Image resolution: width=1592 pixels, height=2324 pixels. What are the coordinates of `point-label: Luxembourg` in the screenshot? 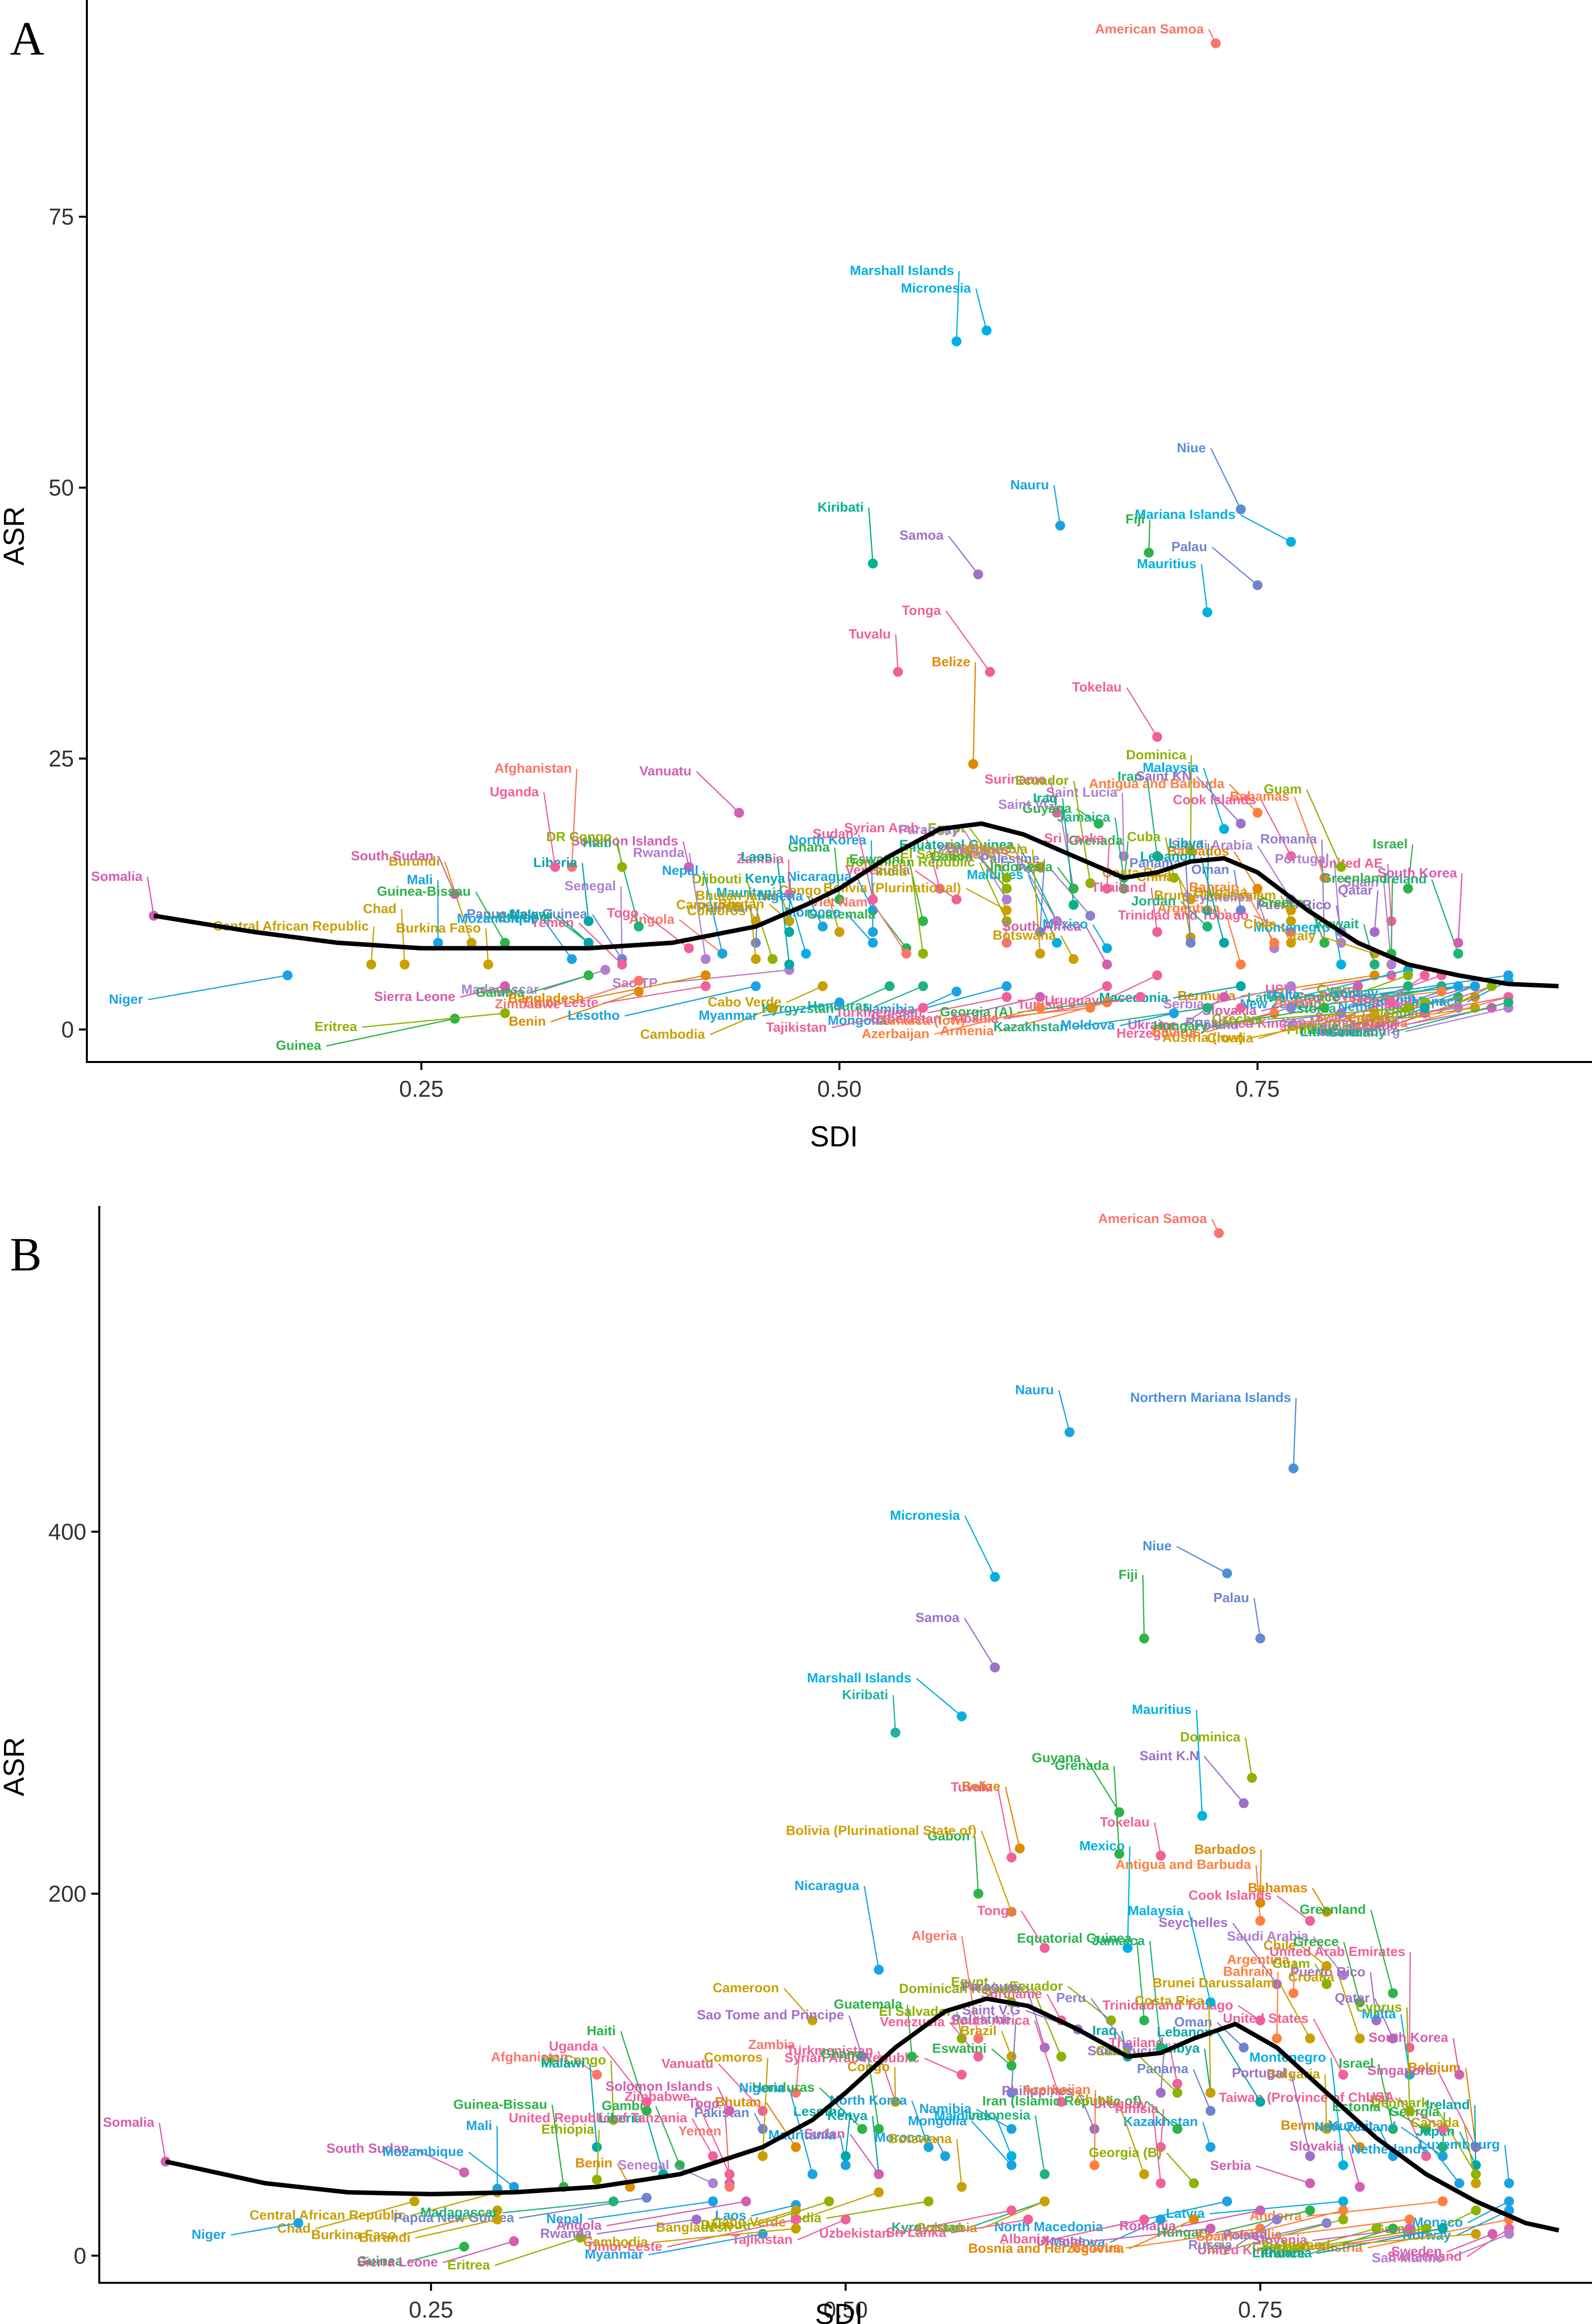 It's located at (1360, 1032).